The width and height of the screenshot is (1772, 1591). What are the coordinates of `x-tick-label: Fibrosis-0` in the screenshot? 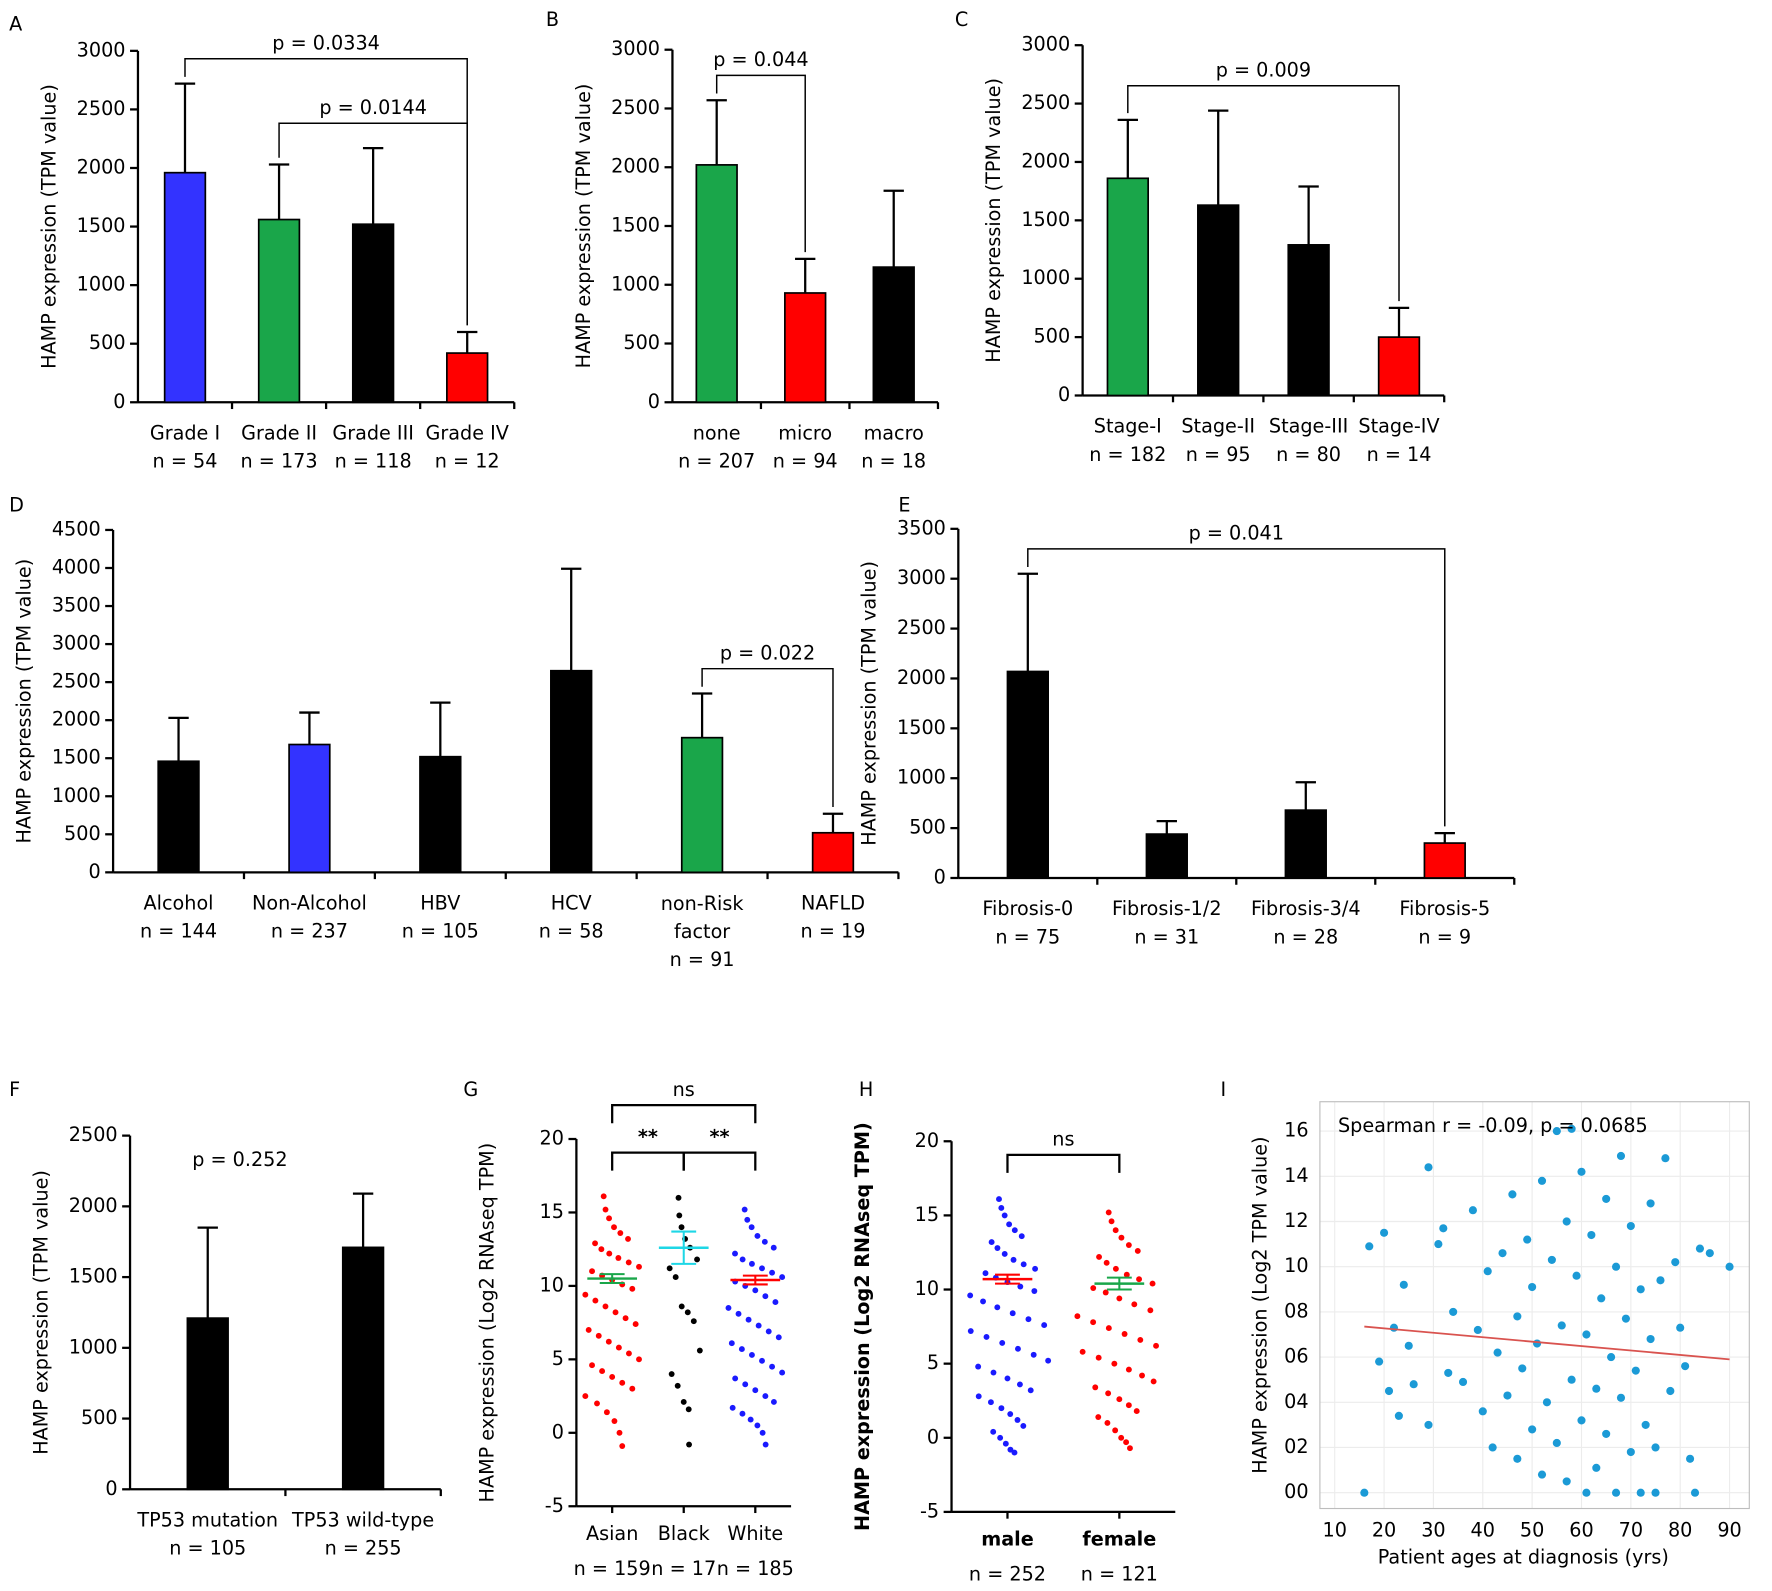 It's located at (1027, 908).